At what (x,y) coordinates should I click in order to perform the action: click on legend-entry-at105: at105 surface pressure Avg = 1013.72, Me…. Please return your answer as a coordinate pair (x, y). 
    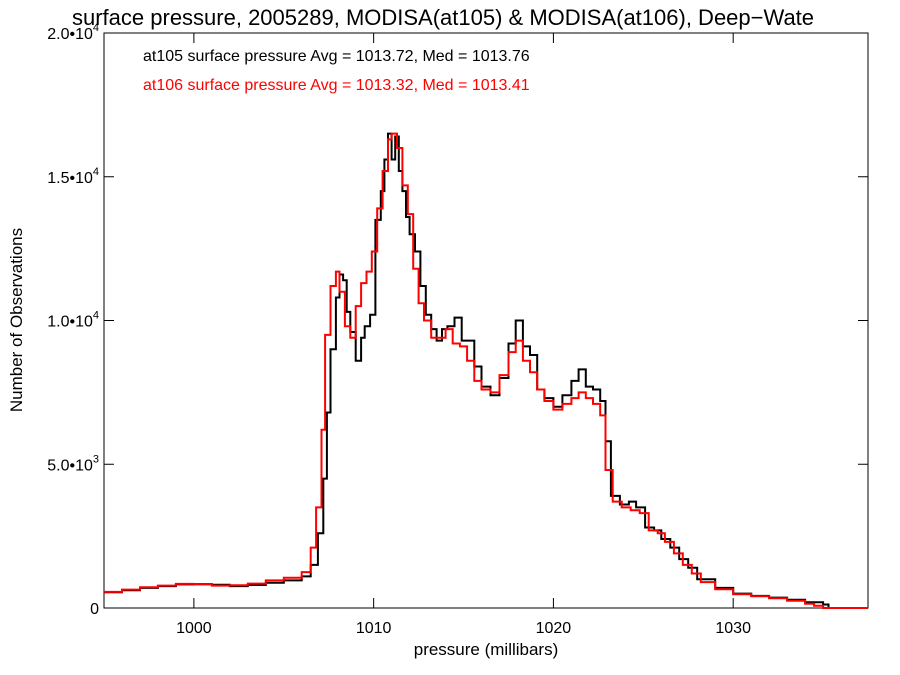
    Looking at the image, I should click on (336, 56).